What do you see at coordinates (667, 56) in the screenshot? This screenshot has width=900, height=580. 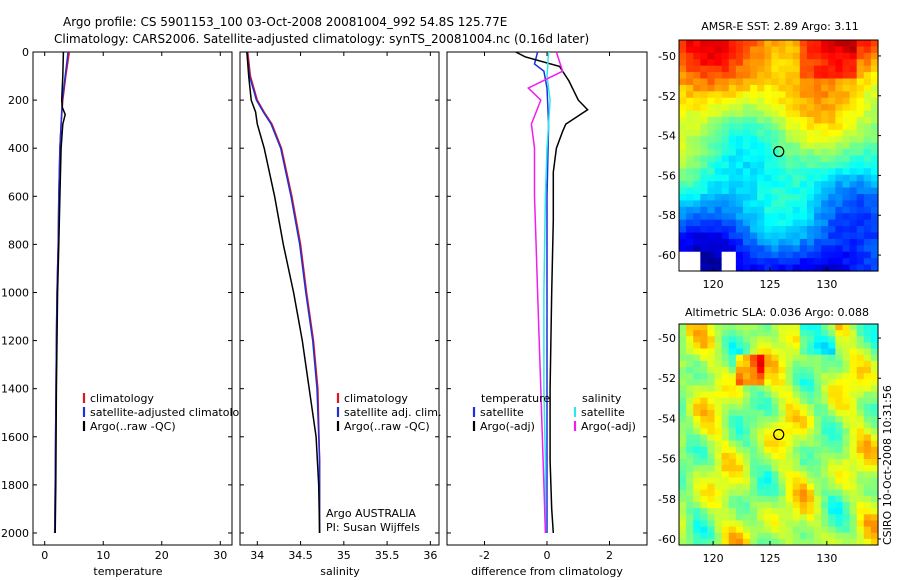 I see `map-ytick-label: -50` at bounding box center [667, 56].